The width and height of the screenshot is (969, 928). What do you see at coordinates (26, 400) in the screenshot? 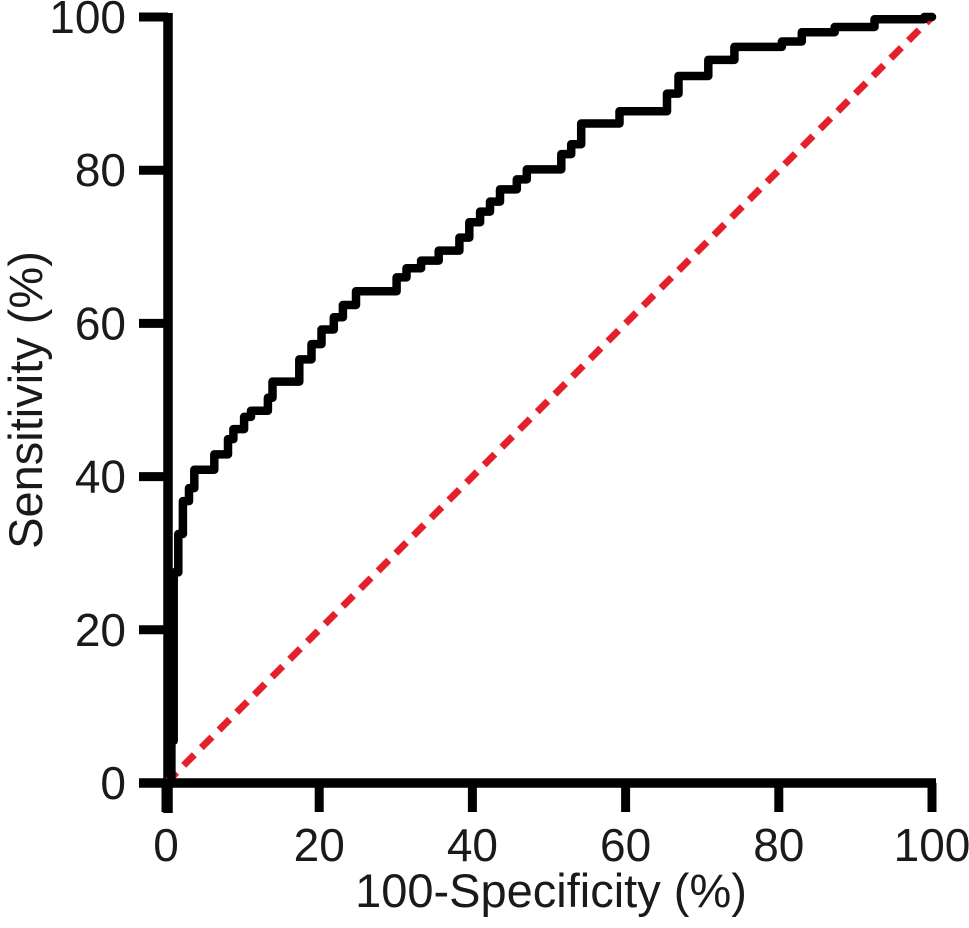
I see `y-axis-title: Sensitivity (%)` at bounding box center [26, 400].